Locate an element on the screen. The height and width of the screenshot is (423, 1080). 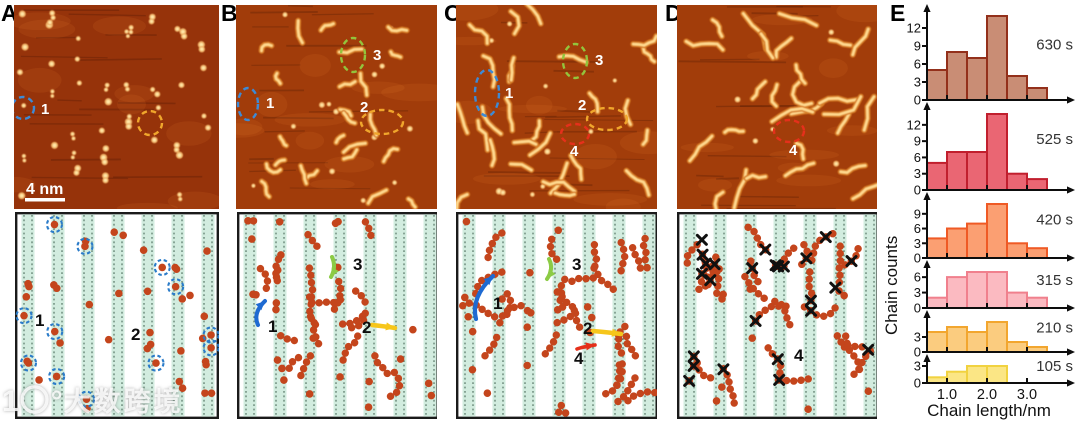
series-label: 525 s is located at coordinates (1054, 139).